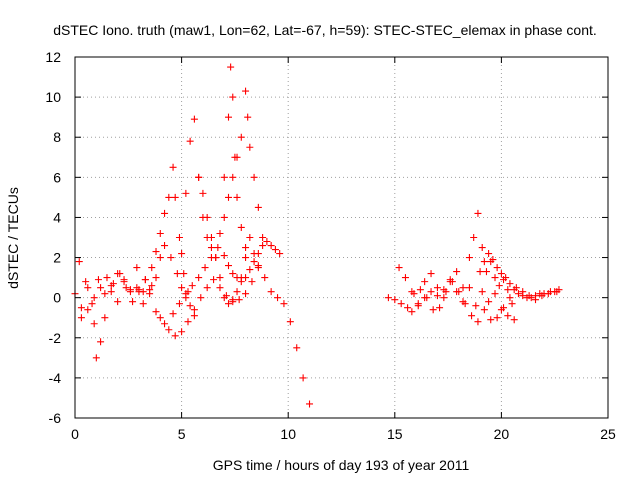  Describe the element at coordinates (57, 217) in the screenshot. I see `y-tick-label: 4` at that location.